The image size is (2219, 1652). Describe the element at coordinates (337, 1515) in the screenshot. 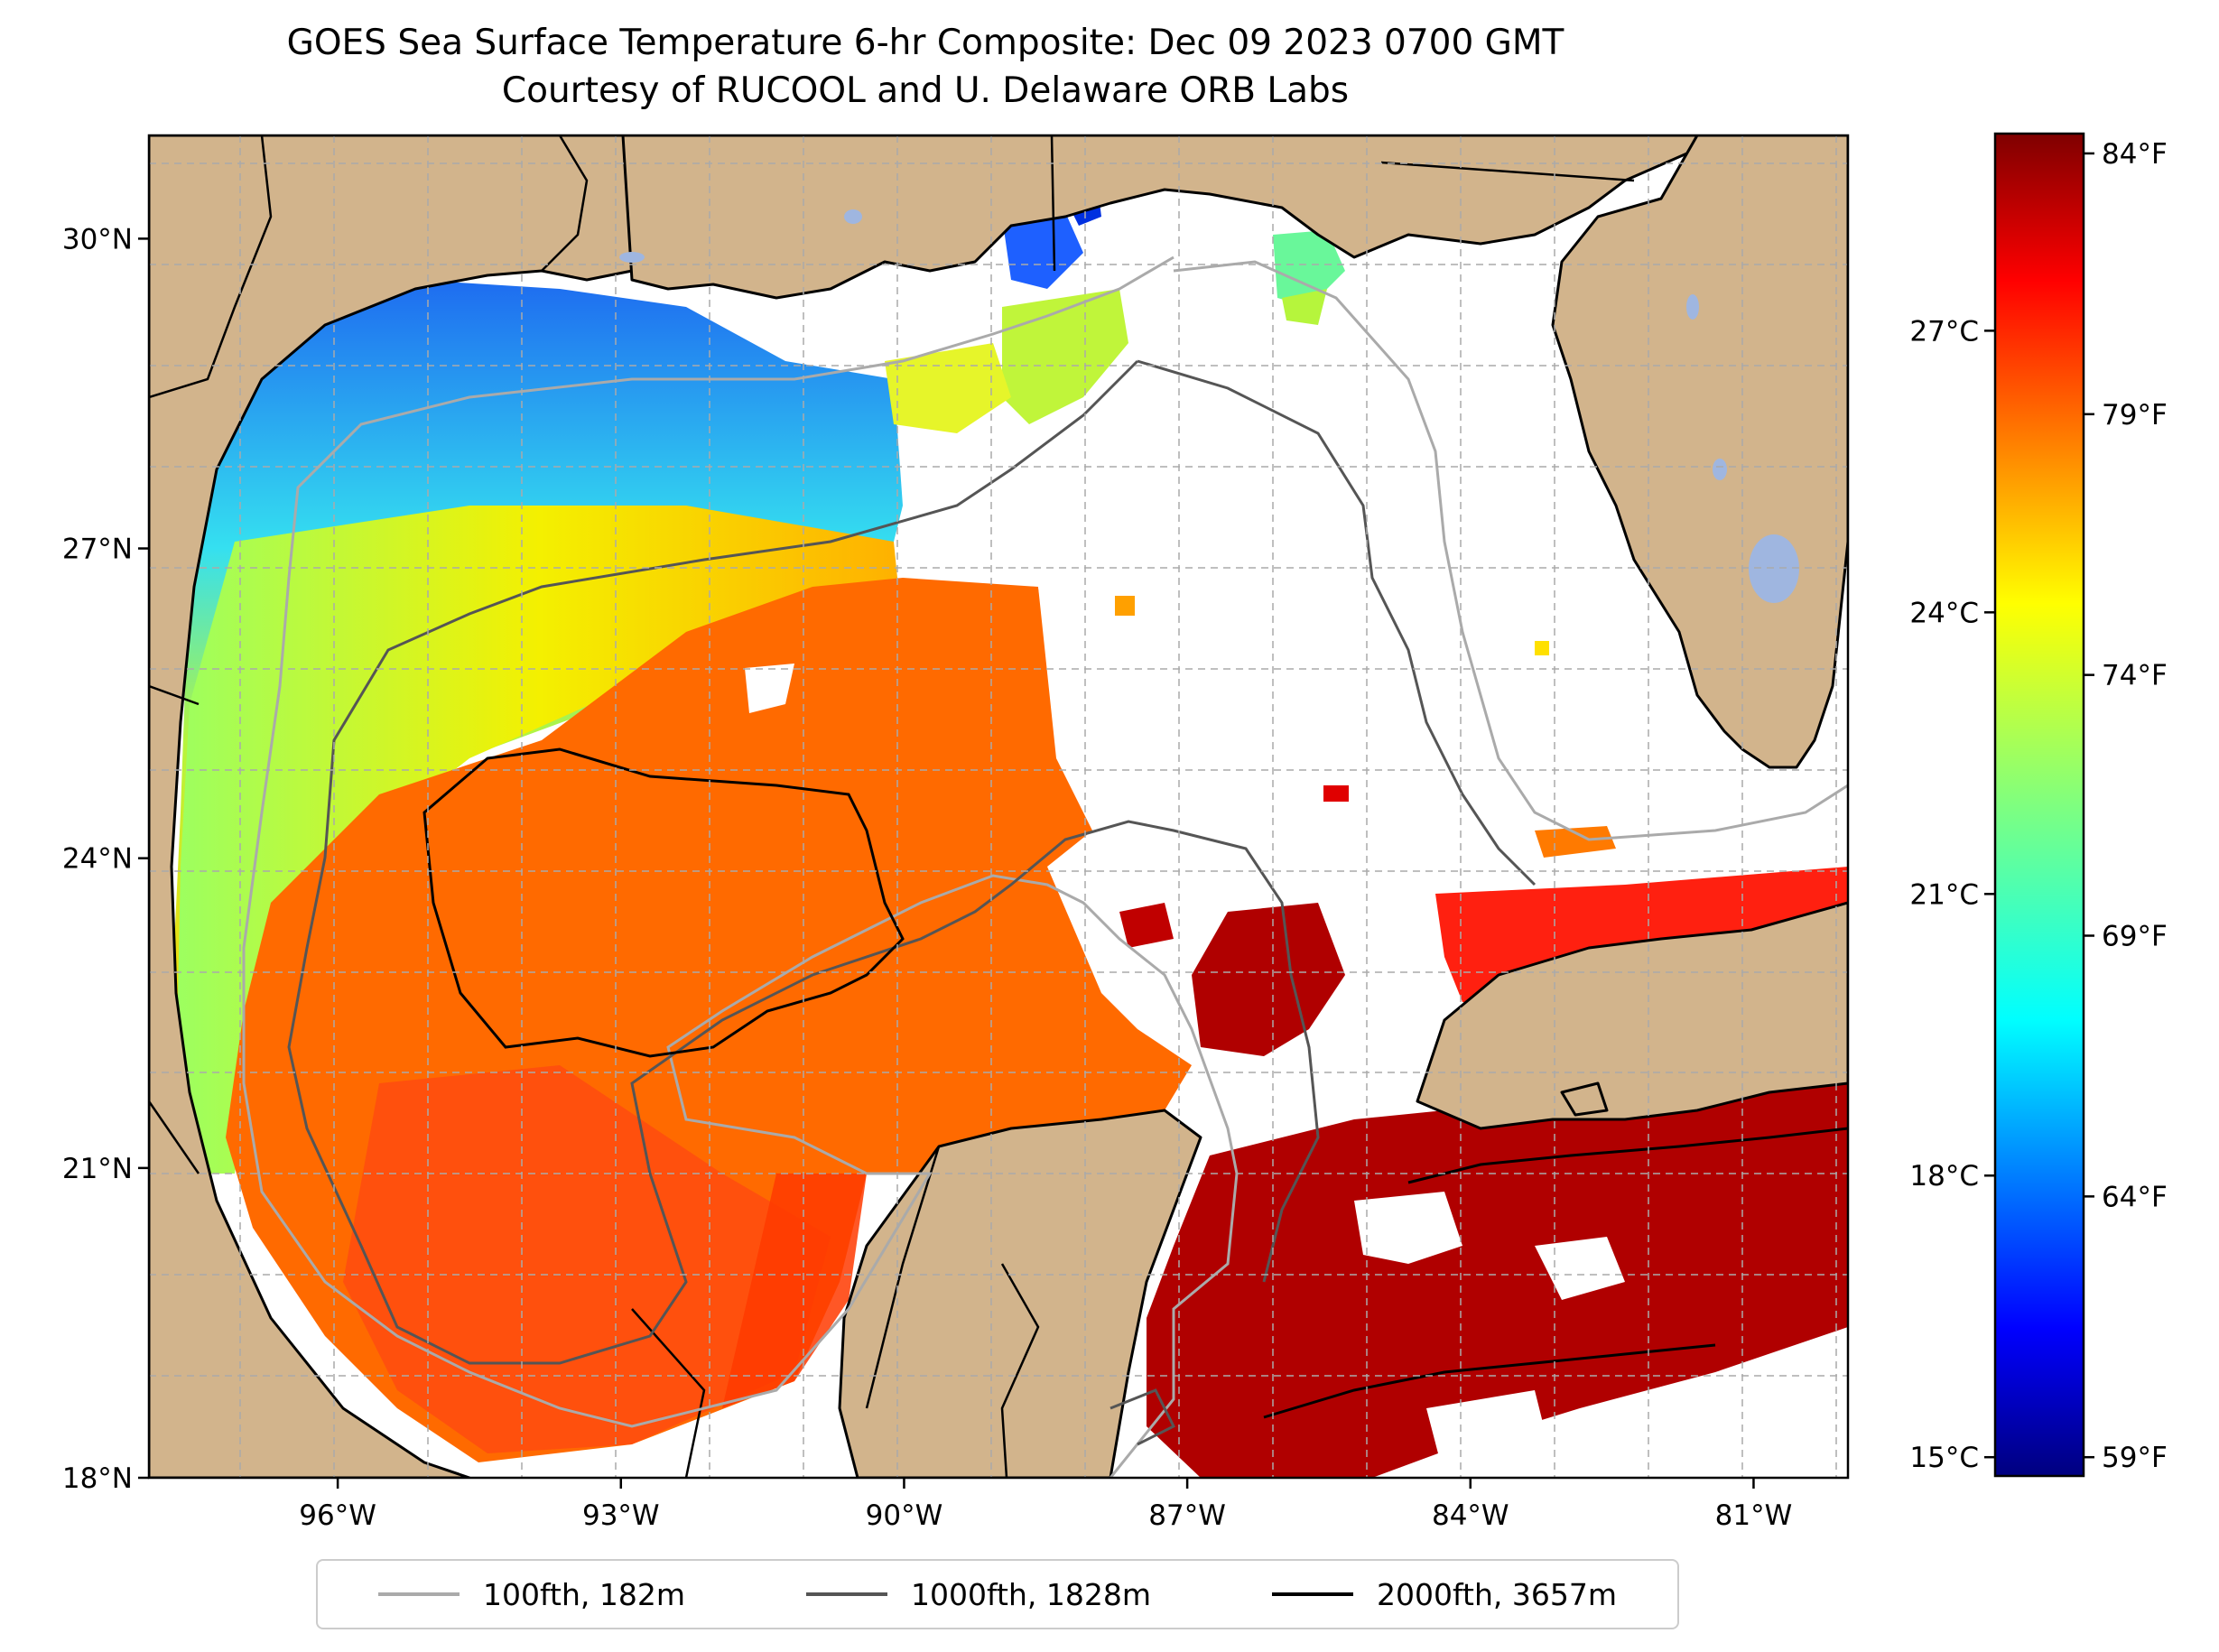

I see `lon-tick-label: 96°W` at that location.